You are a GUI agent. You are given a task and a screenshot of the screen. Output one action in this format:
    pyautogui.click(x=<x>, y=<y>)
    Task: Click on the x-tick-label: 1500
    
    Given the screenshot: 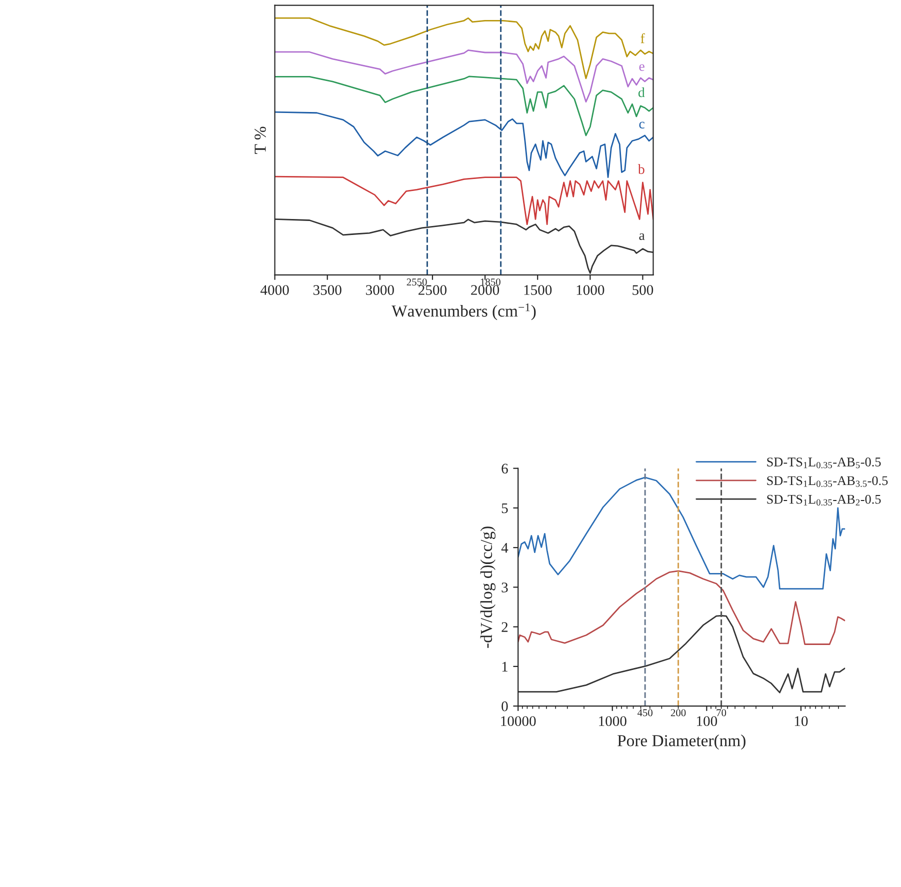 What is the action you would take?
    pyautogui.click(x=538, y=290)
    